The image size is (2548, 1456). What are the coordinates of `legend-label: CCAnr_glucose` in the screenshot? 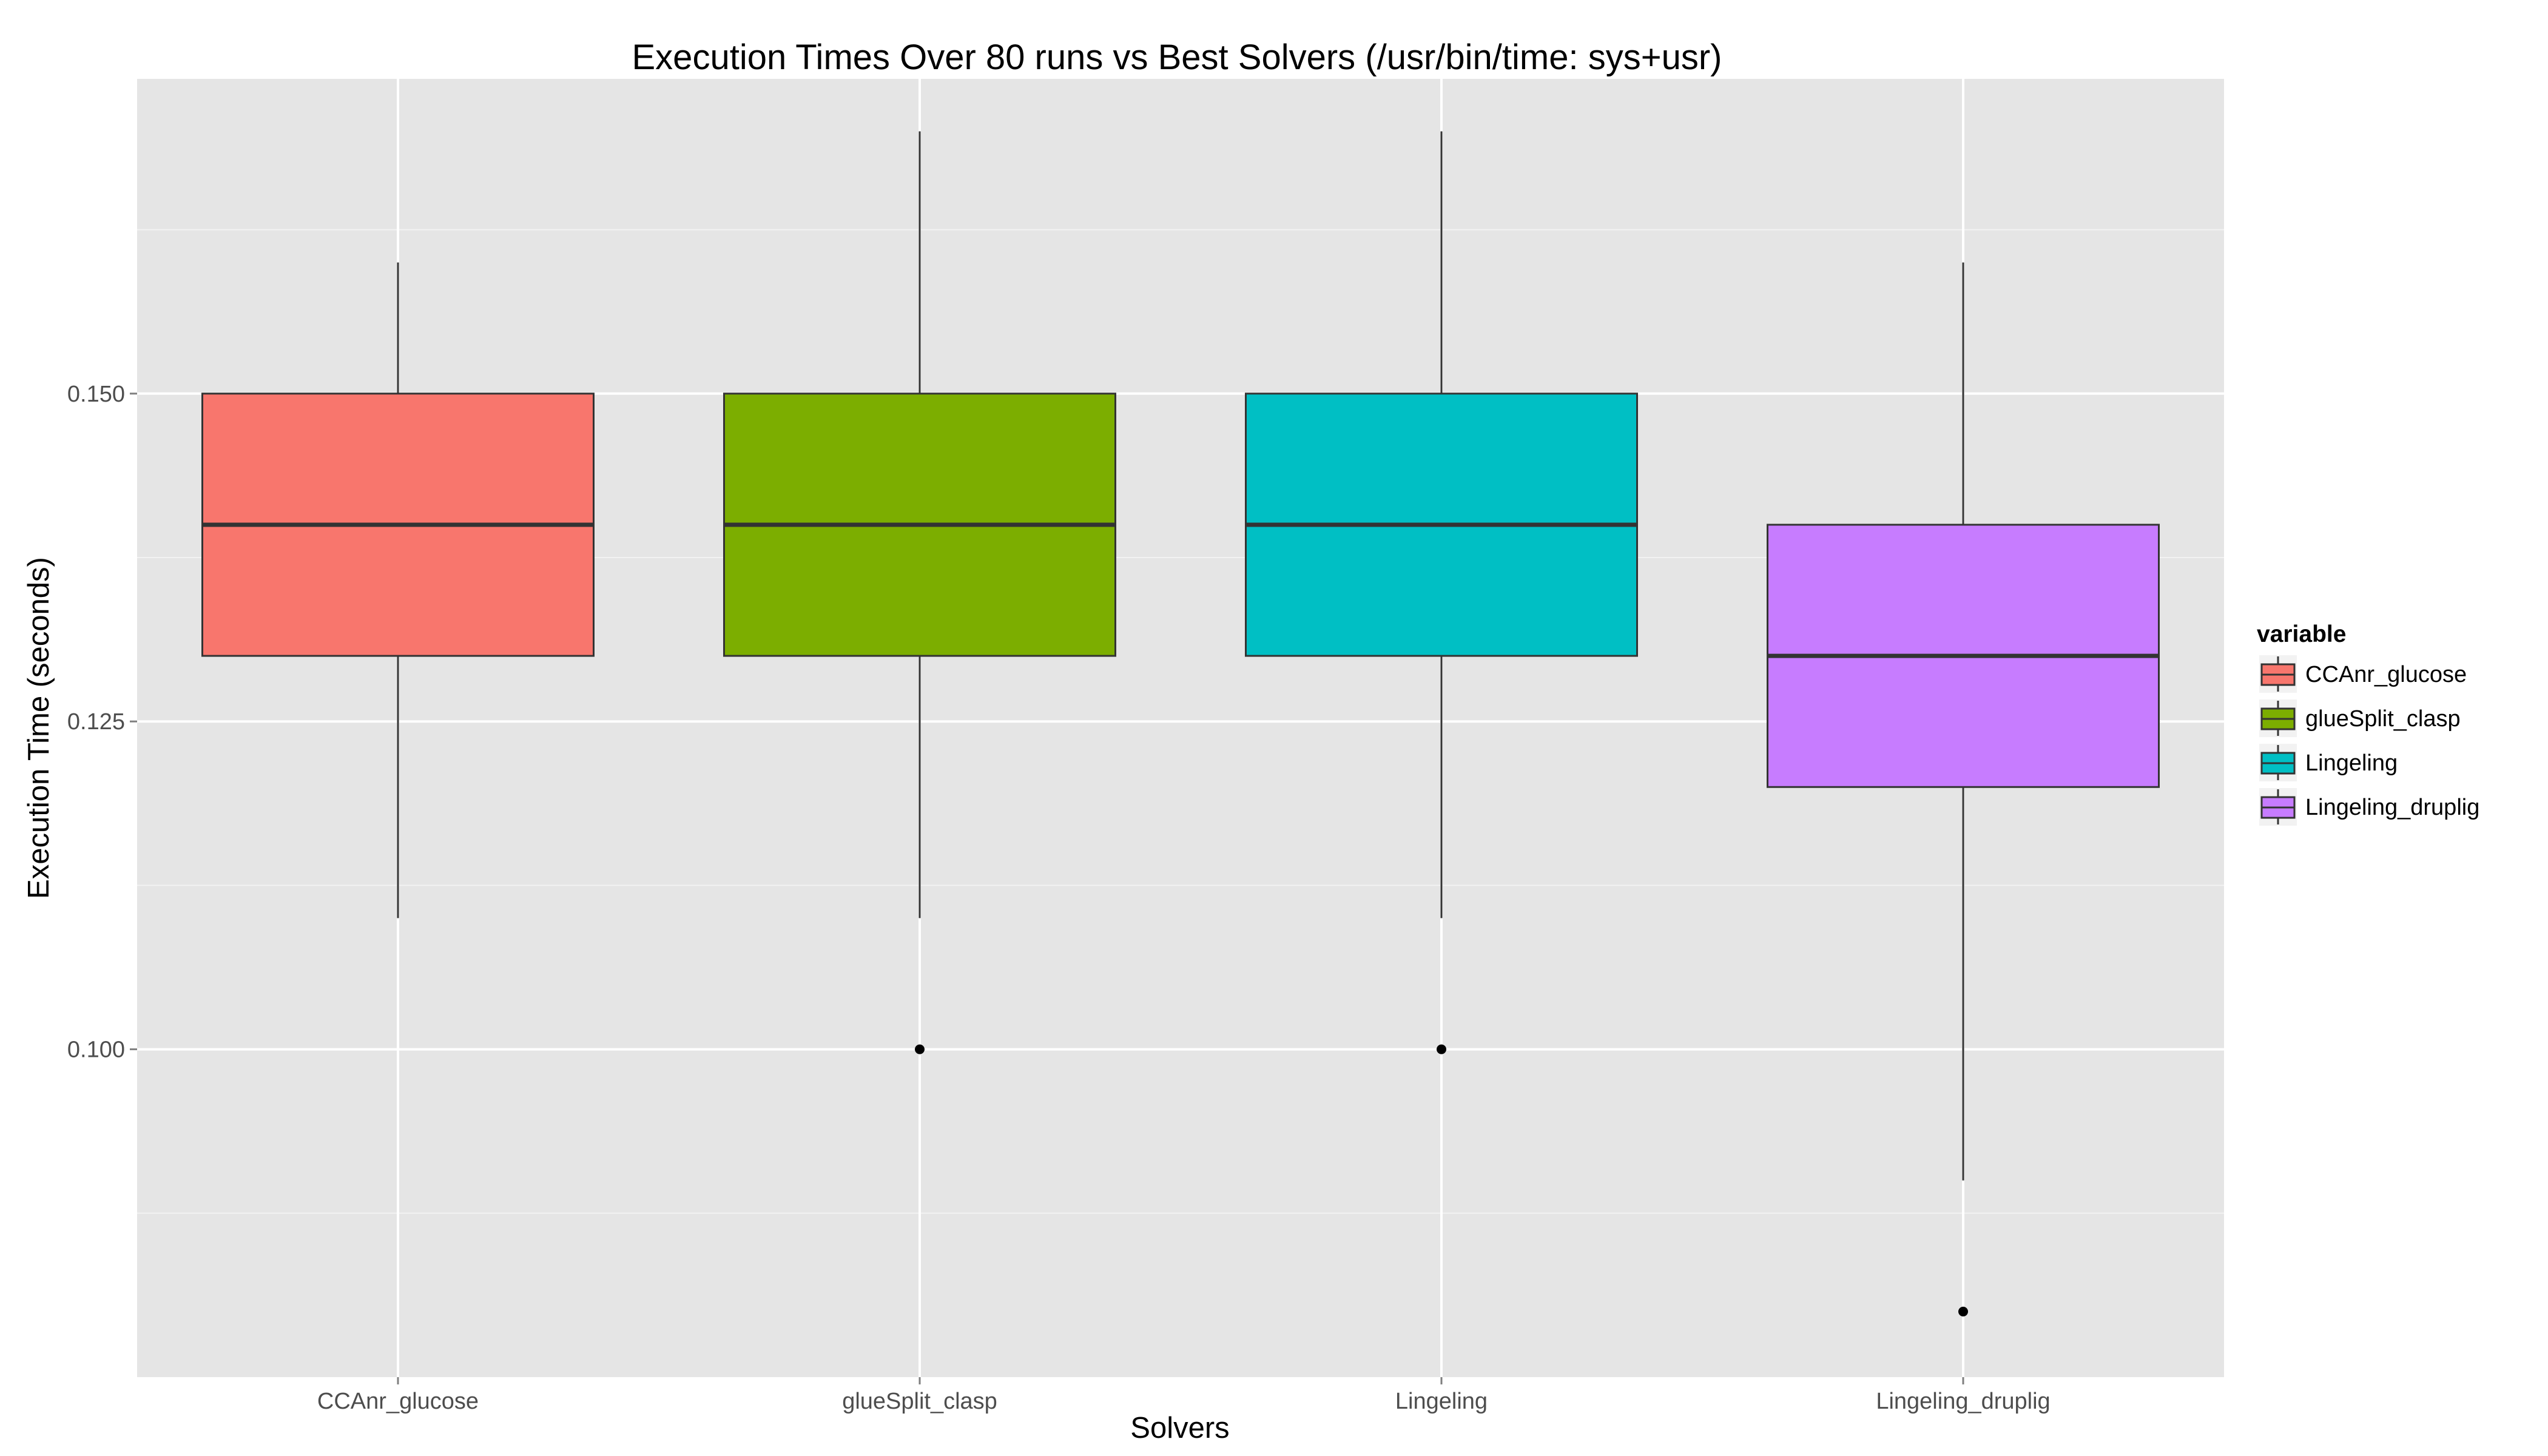 It's located at (2386, 674).